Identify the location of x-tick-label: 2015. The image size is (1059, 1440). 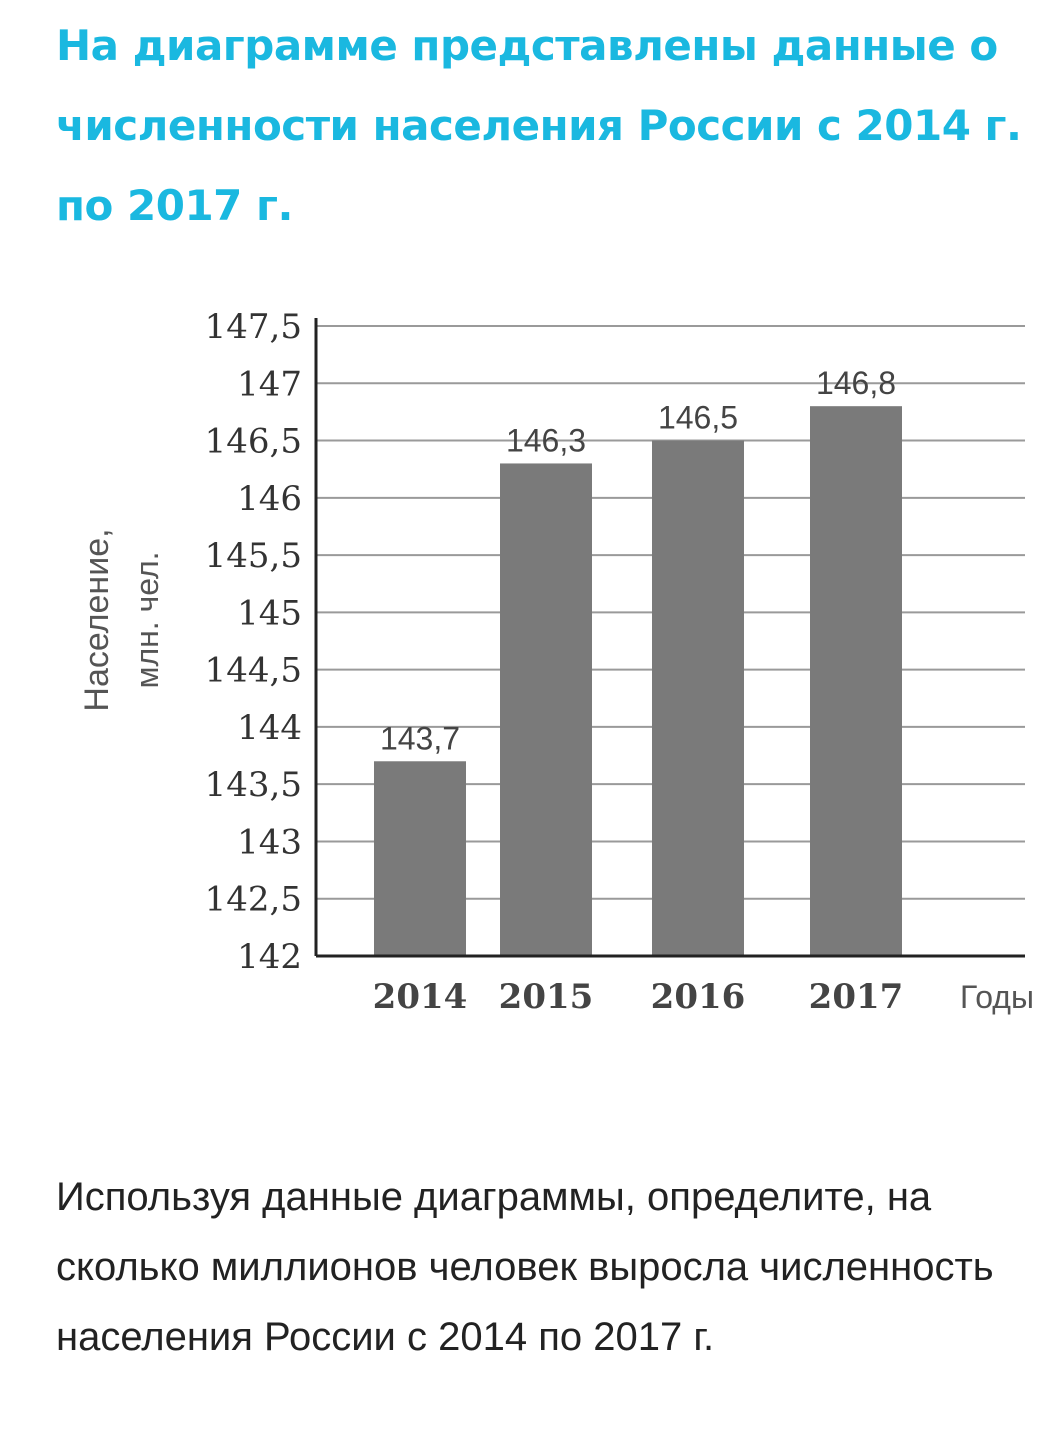
(546, 997).